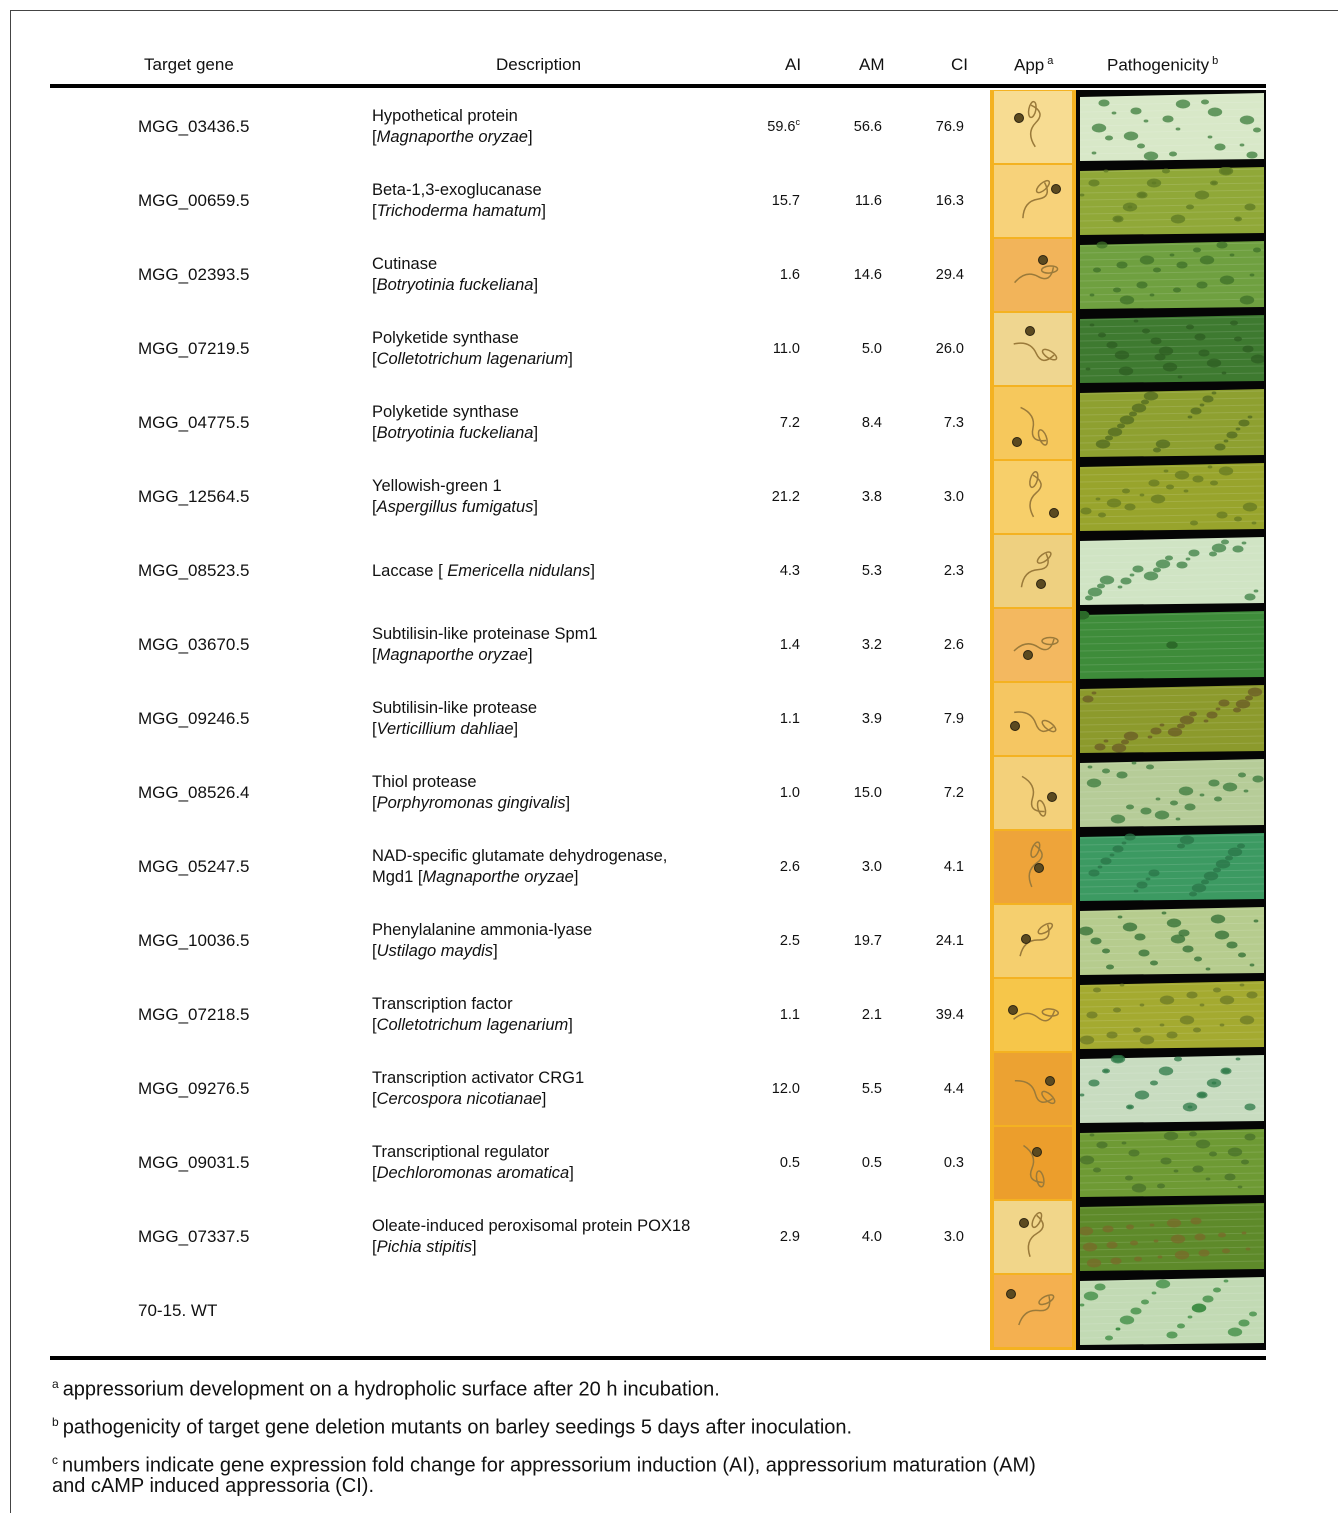 The width and height of the screenshot is (1338, 1513). I want to click on description-species-line: [Dechloromonas aromatica], so click(473, 1173).